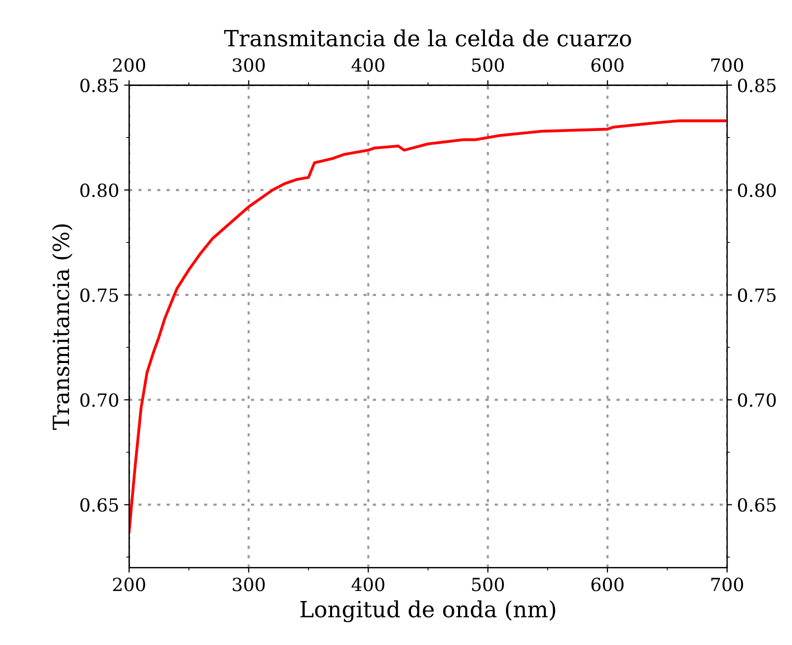 The height and width of the screenshot is (645, 792). Describe the element at coordinates (99, 85) in the screenshot. I see `y-tick-label: 0.85` at that location.